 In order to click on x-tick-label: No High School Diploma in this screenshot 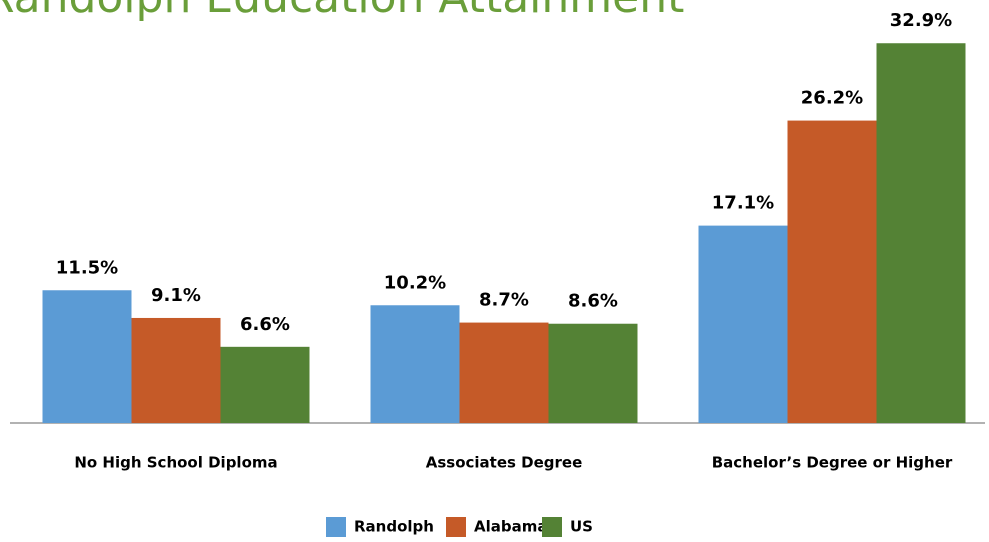, I will do `click(175, 463)`.